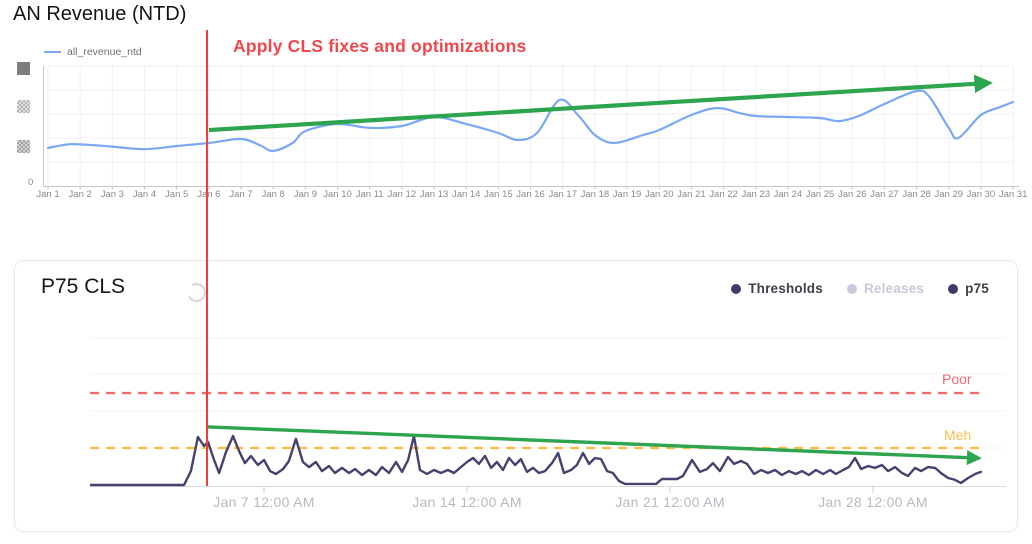 The width and height of the screenshot is (1032, 544). I want to click on x-axis-tick-label: Jan 5, so click(177, 194).